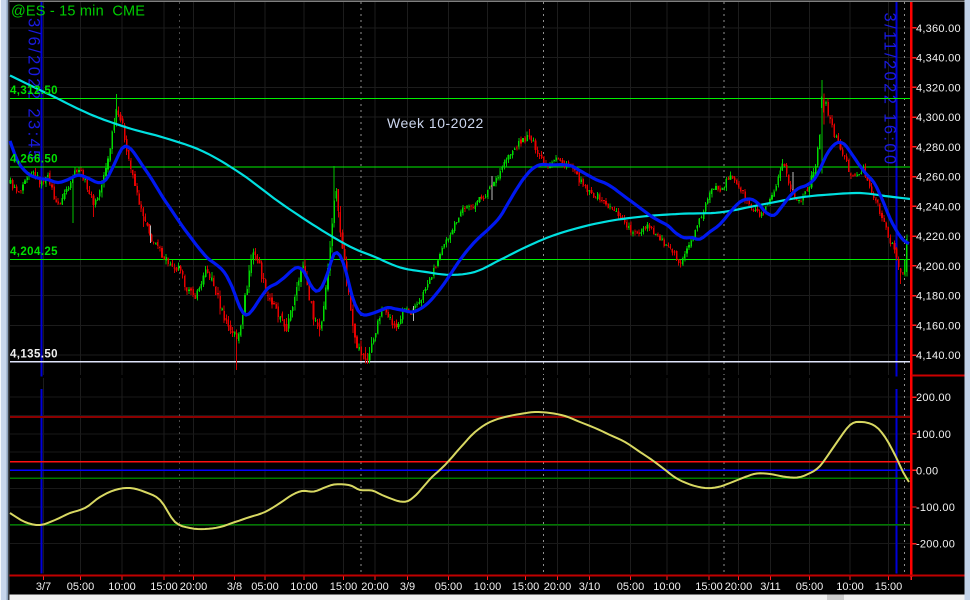 The height and width of the screenshot is (600, 970). Describe the element at coordinates (407, 587) in the screenshot. I see `svg-text: 3/9` at that location.